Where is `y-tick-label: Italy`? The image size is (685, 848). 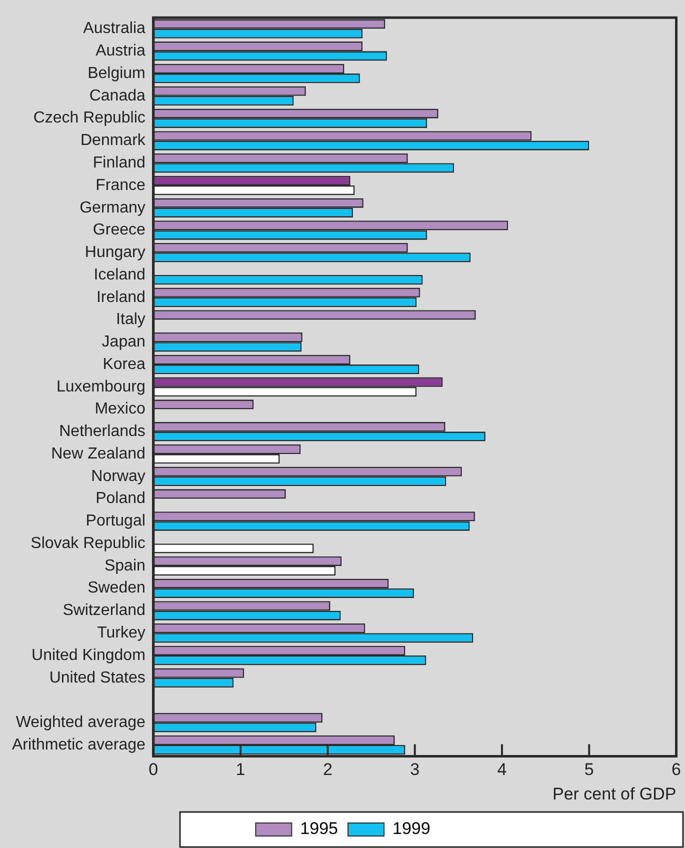
y-tick-label: Italy is located at coordinates (131, 319).